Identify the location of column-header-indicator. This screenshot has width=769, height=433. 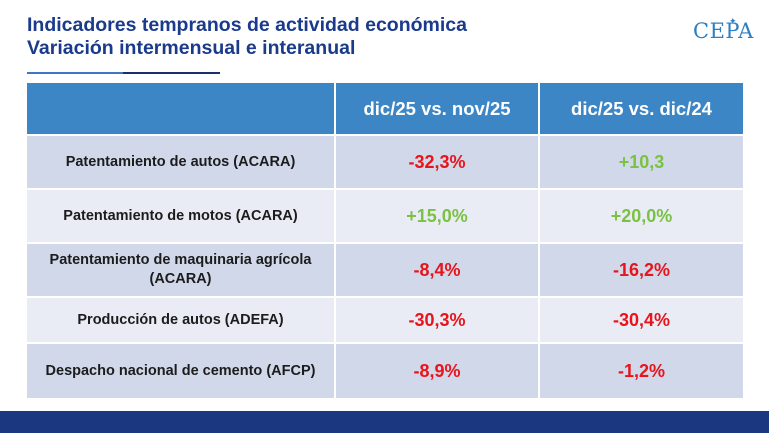
(181, 109).